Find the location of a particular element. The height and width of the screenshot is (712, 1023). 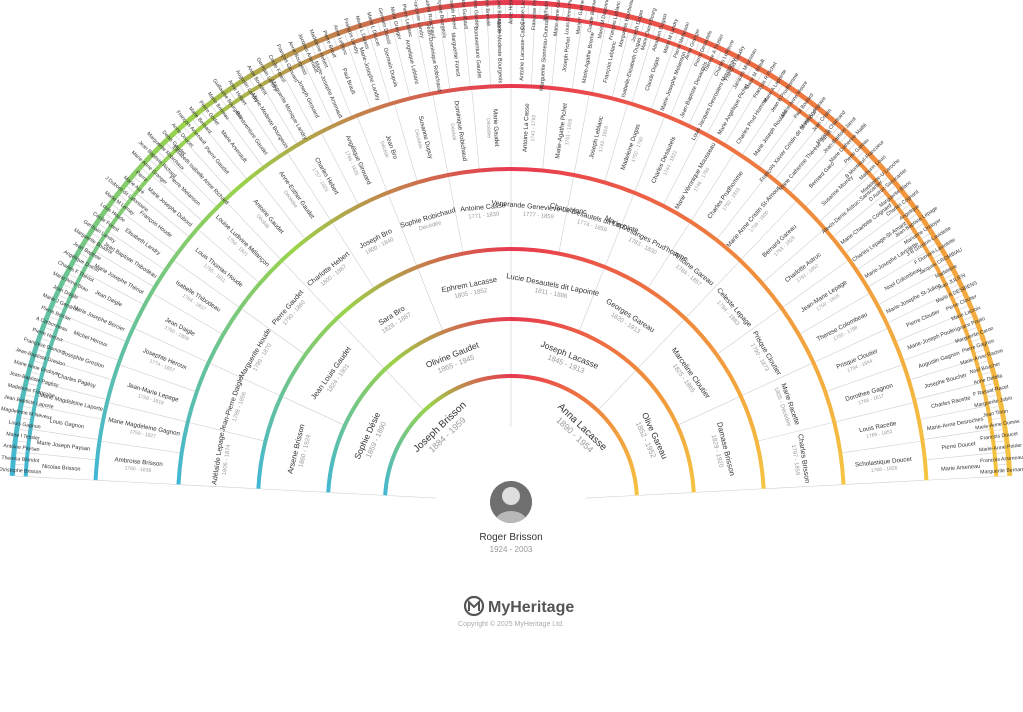

ancestor-card: Antoine La Casse 1741 - 1792 is located at coordinates (530, 128).